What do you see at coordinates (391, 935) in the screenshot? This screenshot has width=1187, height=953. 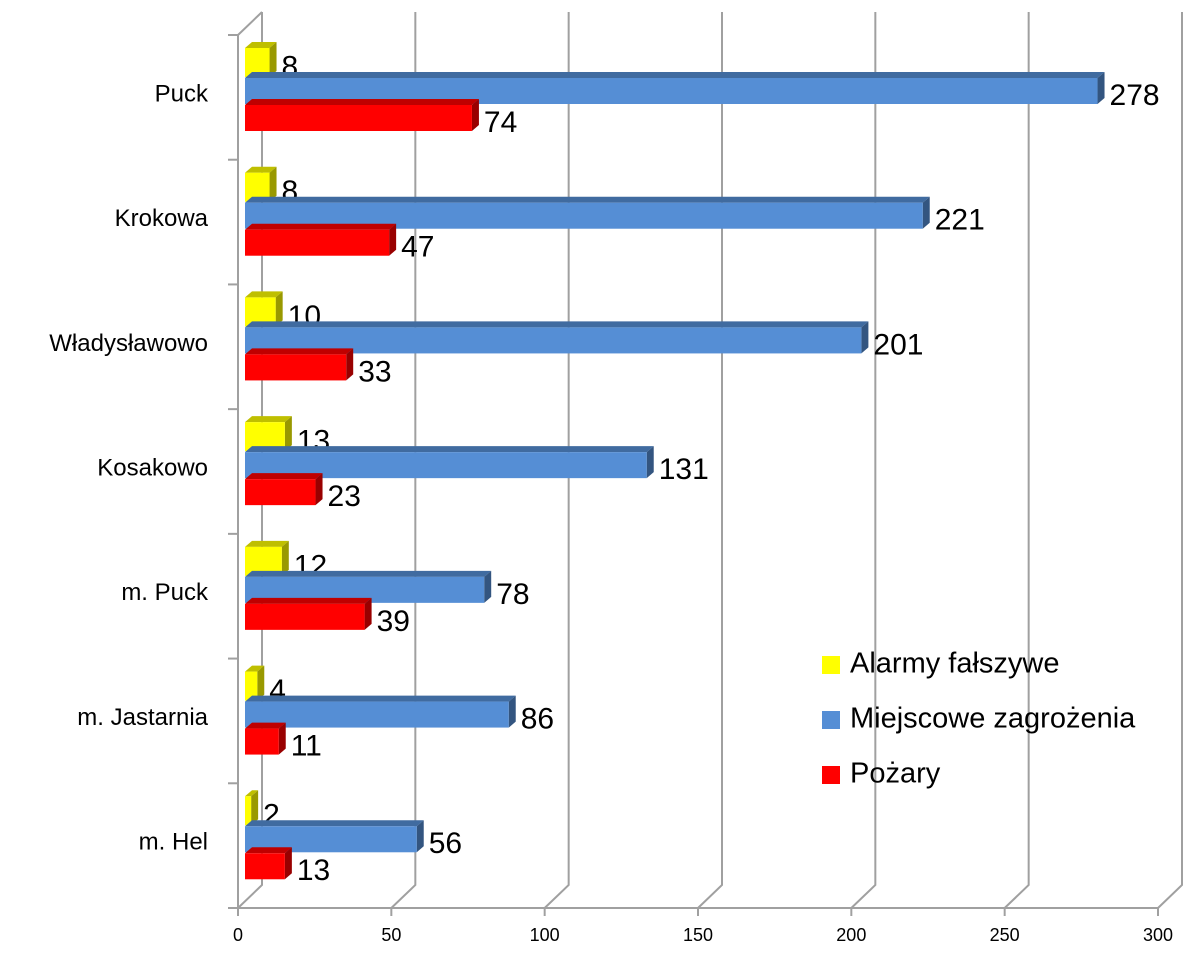 I see `x-tick-label: 50` at bounding box center [391, 935].